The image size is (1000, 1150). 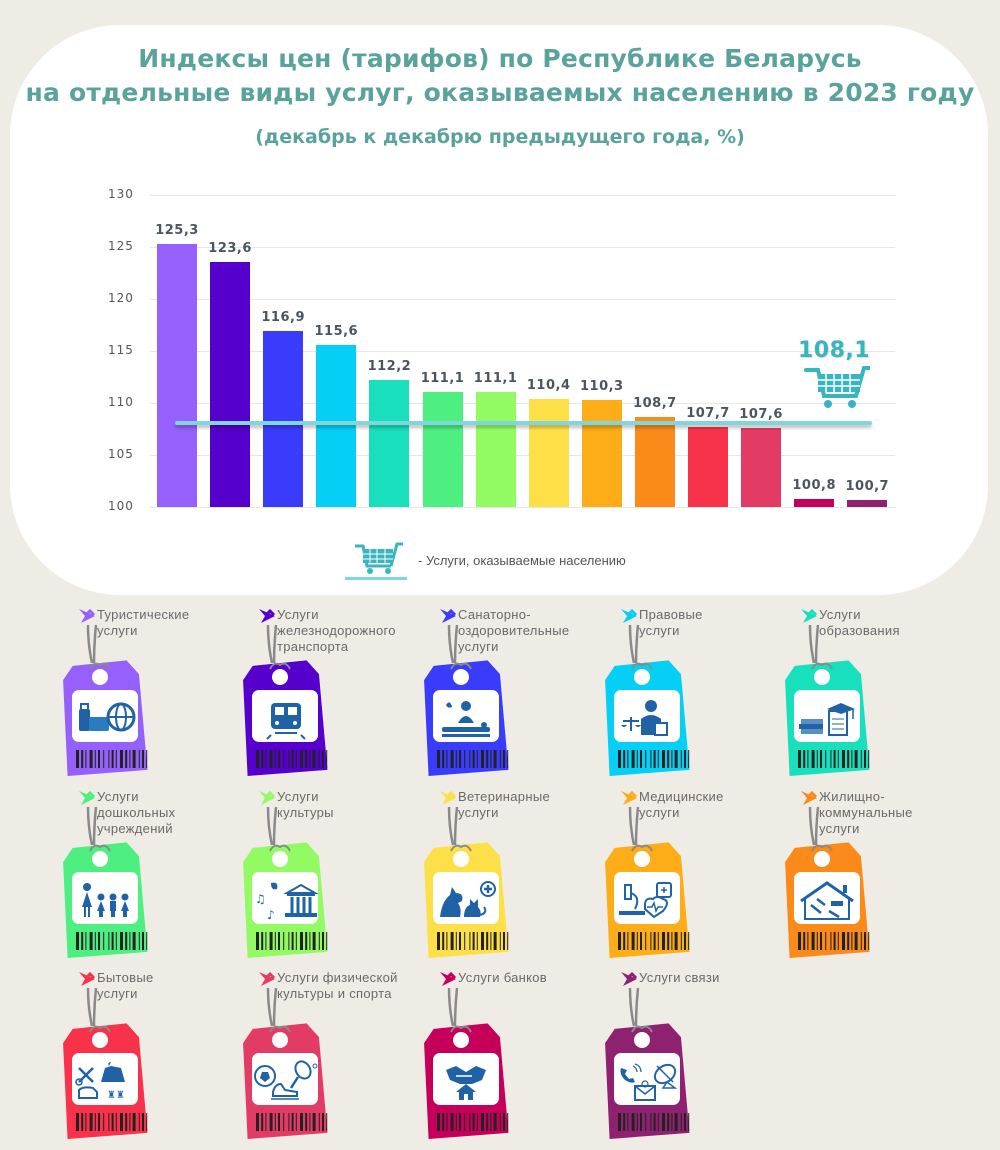 I want to click on service-tag: Услуги железнодорожного транспорта, so click(x=310, y=695).